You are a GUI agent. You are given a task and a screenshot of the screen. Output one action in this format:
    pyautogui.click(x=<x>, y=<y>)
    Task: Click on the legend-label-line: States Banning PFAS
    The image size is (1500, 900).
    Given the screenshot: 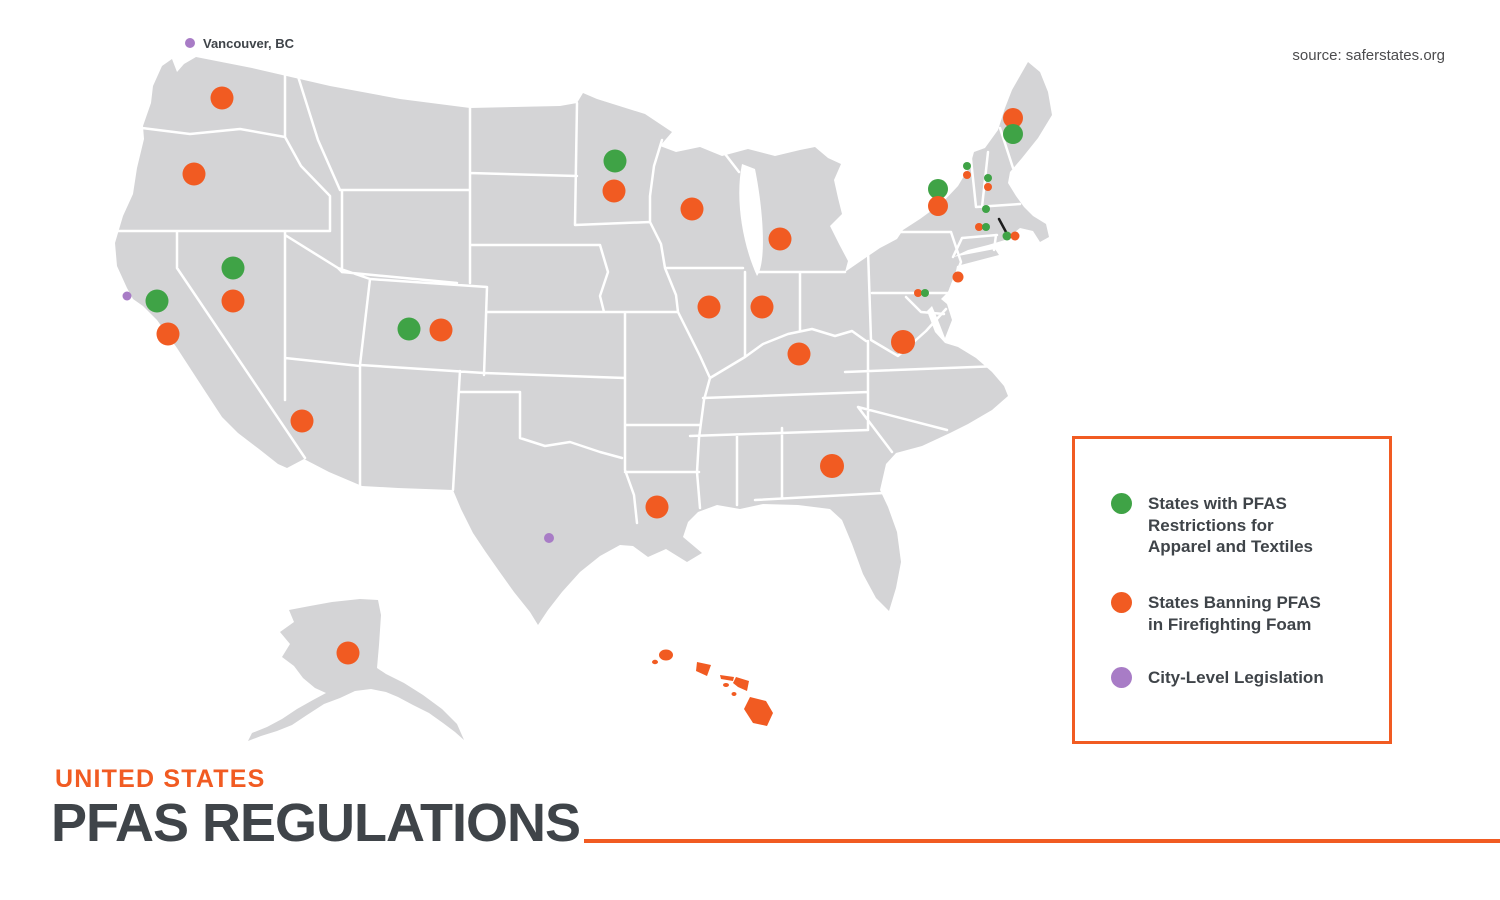 What is the action you would take?
    pyautogui.click(x=1234, y=602)
    